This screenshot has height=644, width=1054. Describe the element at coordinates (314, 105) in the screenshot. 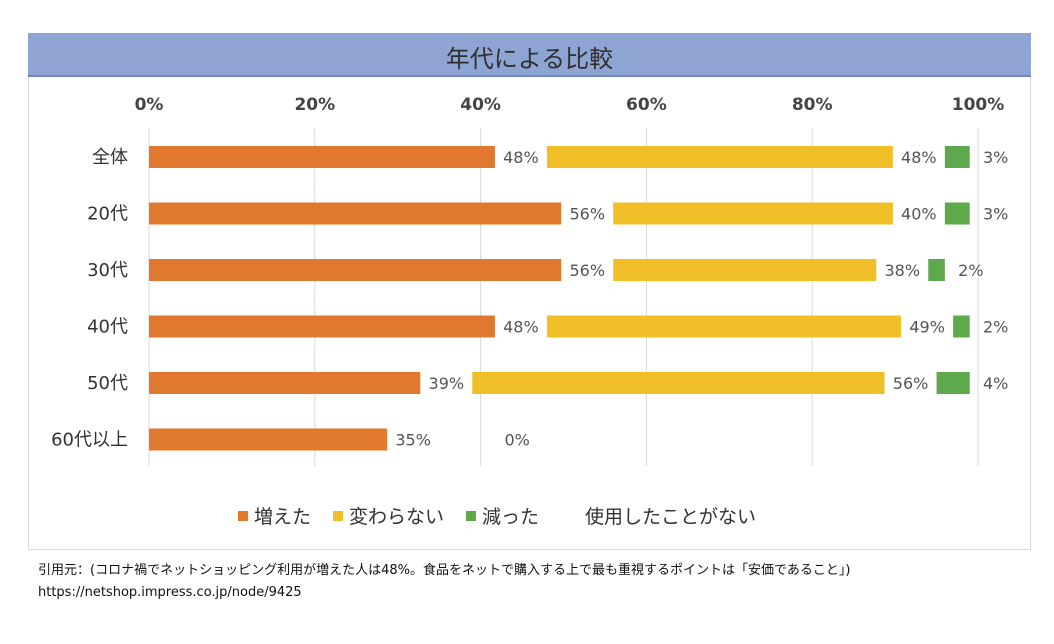

I see `x-tick-label: 20%` at that location.